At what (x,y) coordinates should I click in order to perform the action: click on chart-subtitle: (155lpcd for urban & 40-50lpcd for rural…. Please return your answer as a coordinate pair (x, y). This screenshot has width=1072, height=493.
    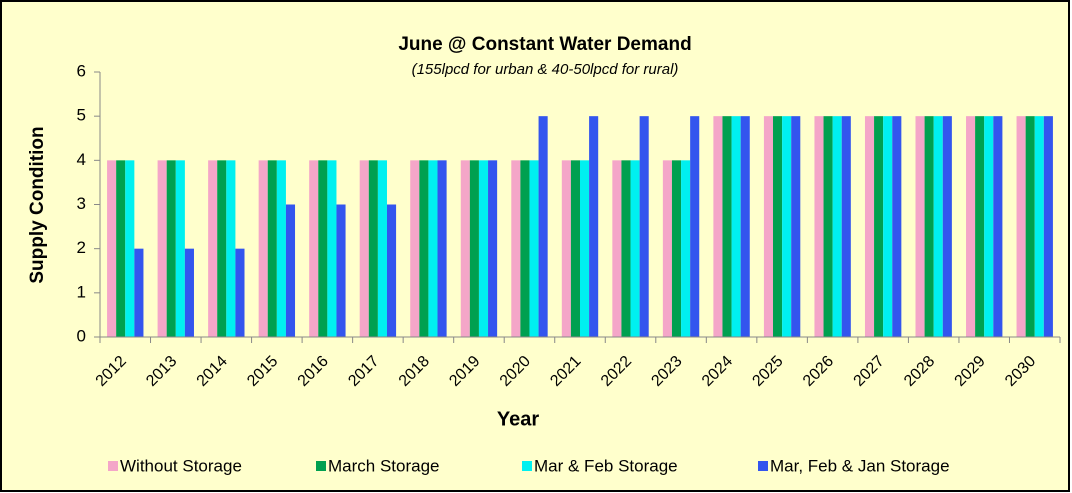
    Looking at the image, I should click on (545, 69).